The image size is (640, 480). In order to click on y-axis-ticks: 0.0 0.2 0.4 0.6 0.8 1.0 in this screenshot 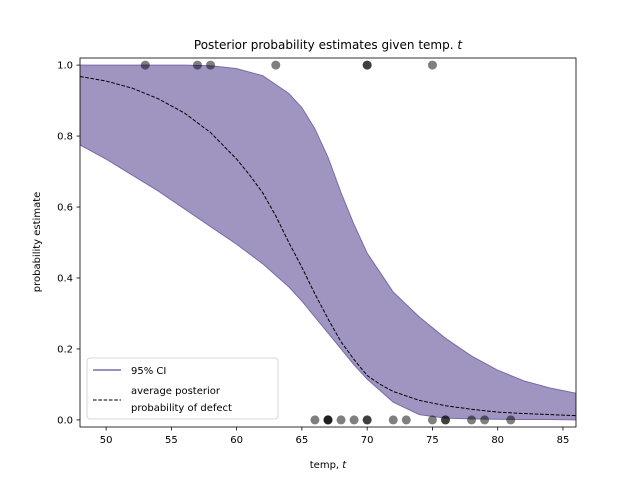, I will do `click(68, 243)`.